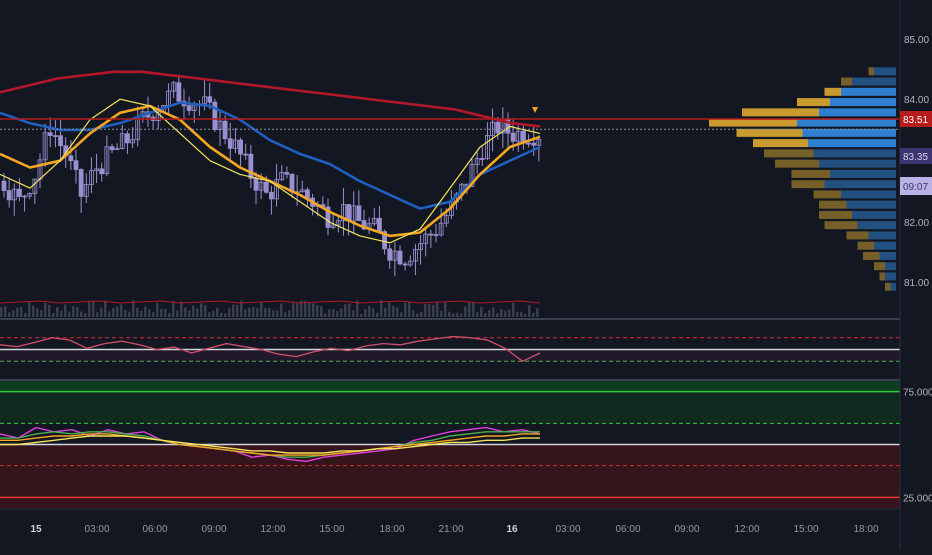 This screenshot has width=932, height=555. Describe the element at coordinates (916, 100) in the screenshot. I see `price-axis-label: 84.00` at that location.